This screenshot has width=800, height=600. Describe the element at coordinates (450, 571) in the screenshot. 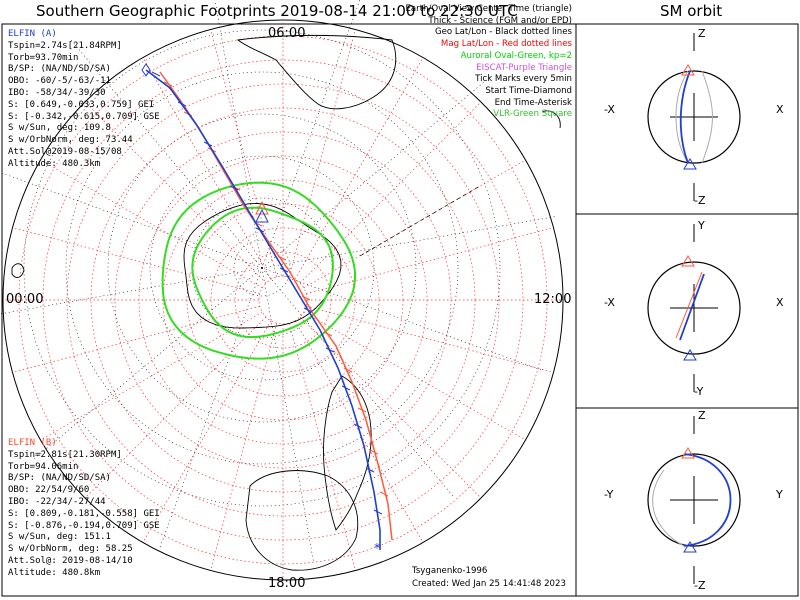

I see `model-label: Tsyganenko-1996` at that location.